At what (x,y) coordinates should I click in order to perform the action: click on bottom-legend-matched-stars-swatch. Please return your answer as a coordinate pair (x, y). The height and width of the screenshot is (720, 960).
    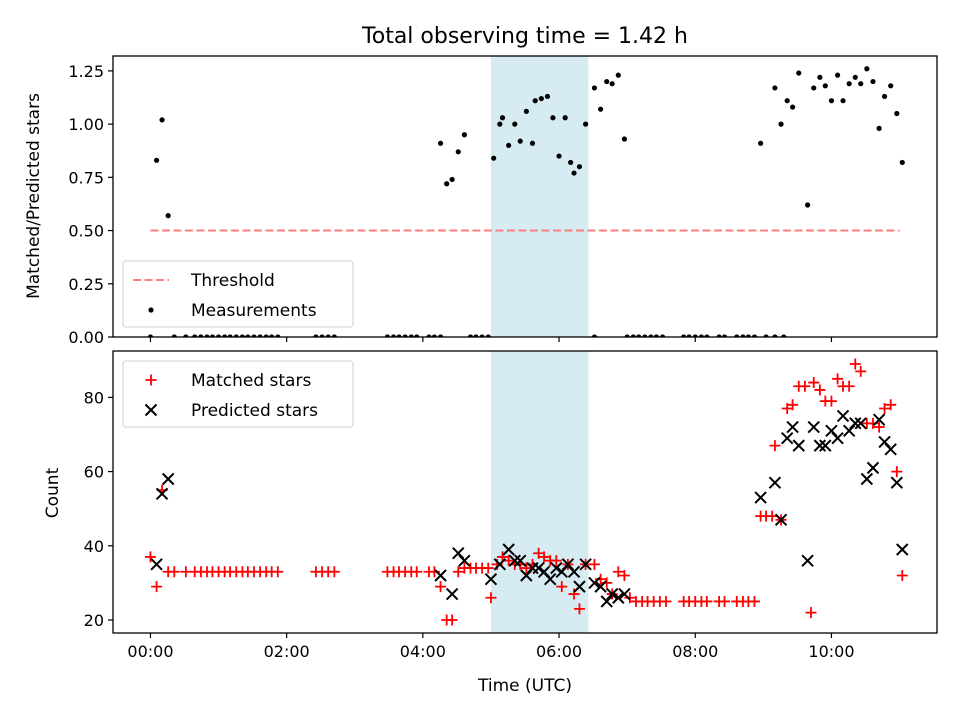
    Looking at the image, I should click on (151, 380).